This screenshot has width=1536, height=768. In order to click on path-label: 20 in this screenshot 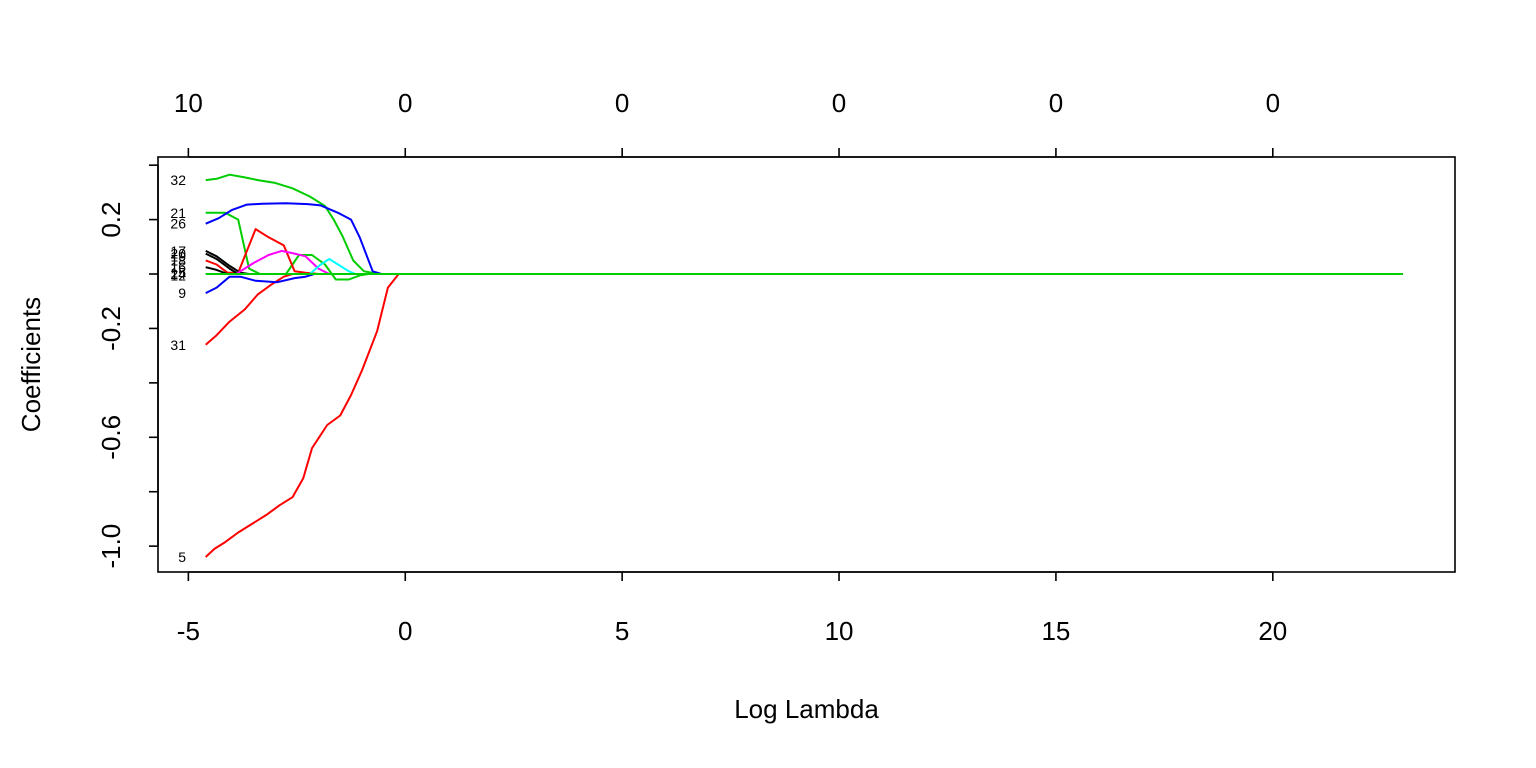, I will do `click(178, 254)`.